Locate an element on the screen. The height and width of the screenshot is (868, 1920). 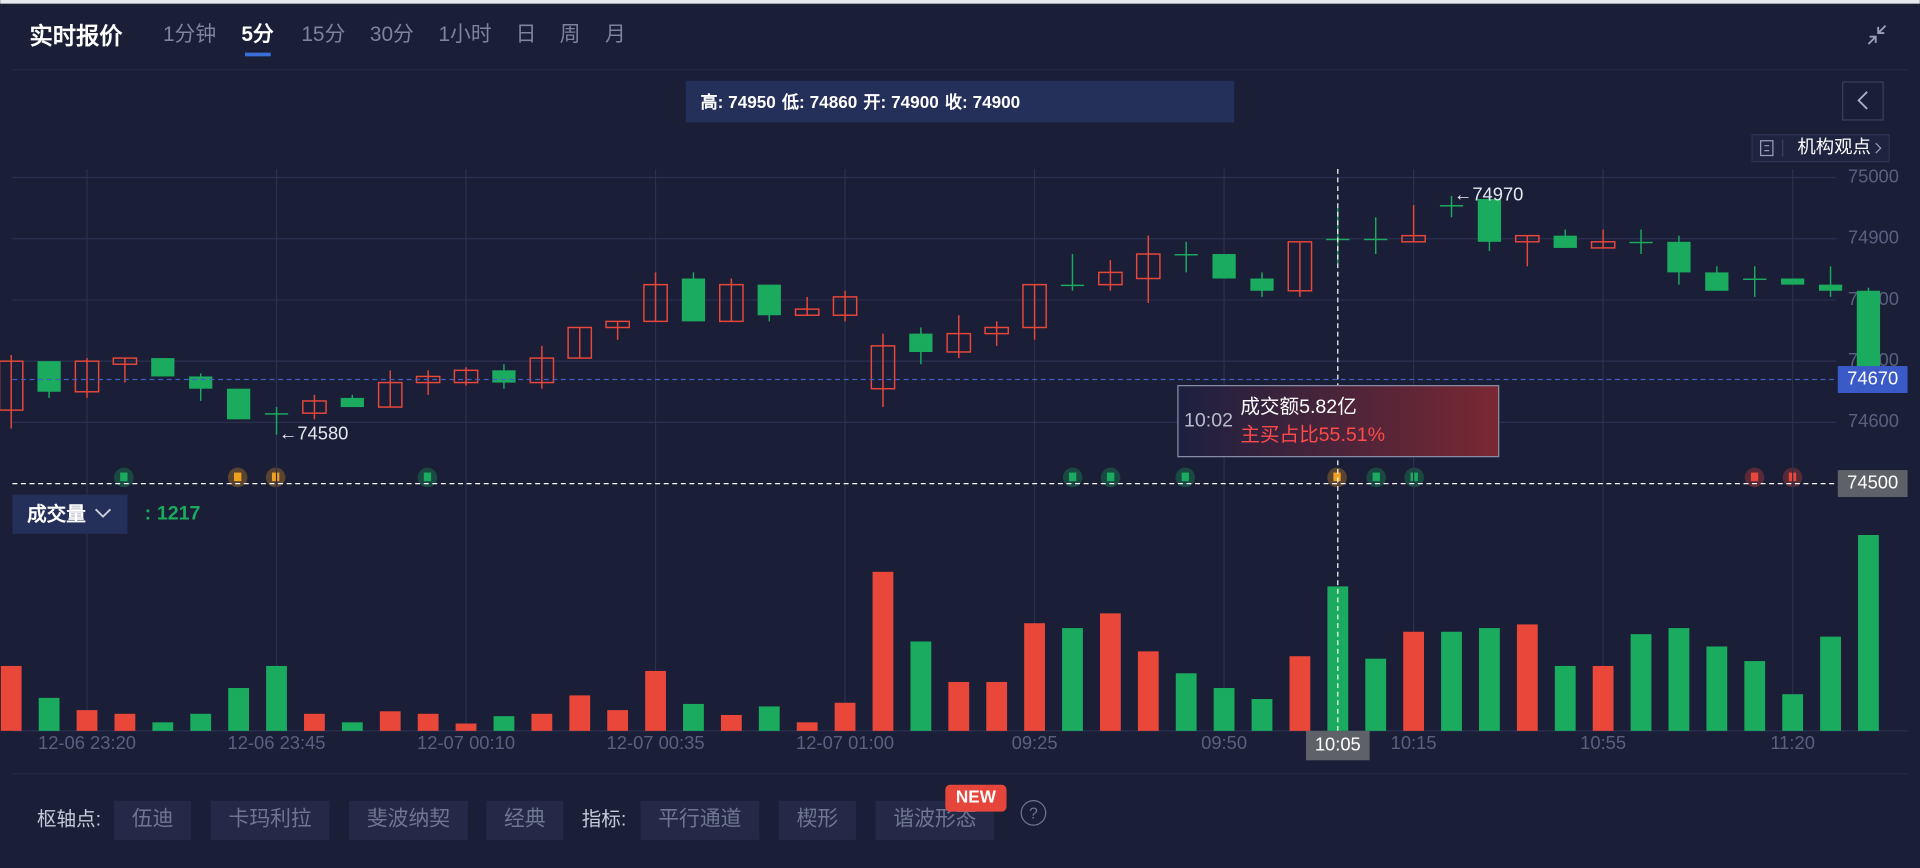
institution-button is located at coordinates (1820, 148).